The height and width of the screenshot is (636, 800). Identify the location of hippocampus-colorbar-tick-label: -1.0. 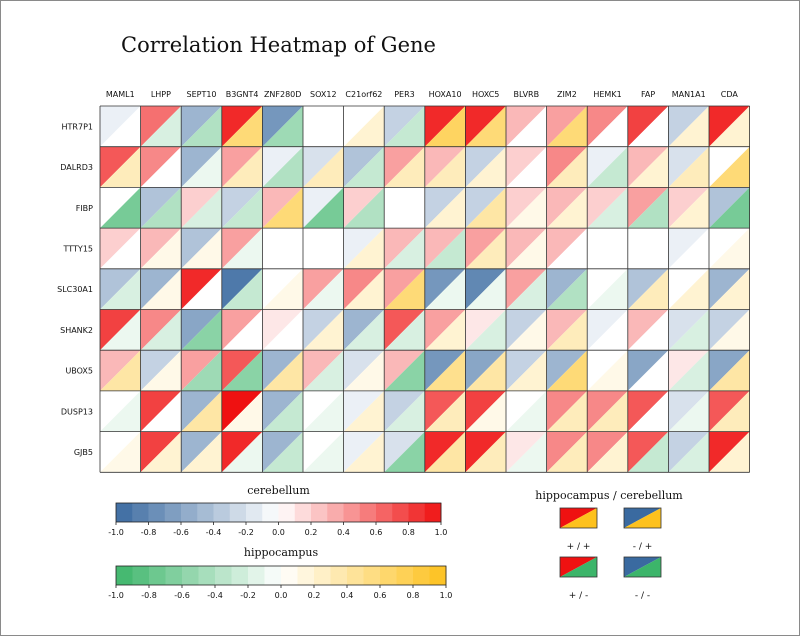
(116, 595).